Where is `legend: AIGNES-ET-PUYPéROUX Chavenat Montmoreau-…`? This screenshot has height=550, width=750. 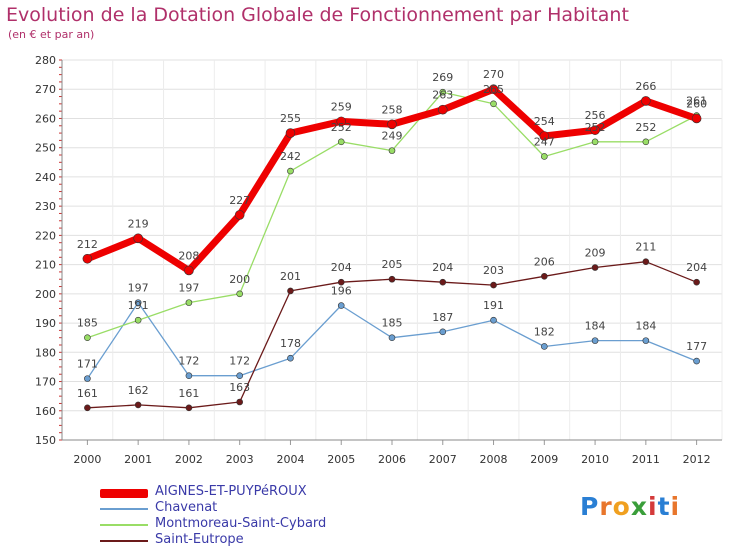
legend: AIGNES-ET-PUYPéROUX Chavenat Montmoreau-… is located at coordinates (270, 516).